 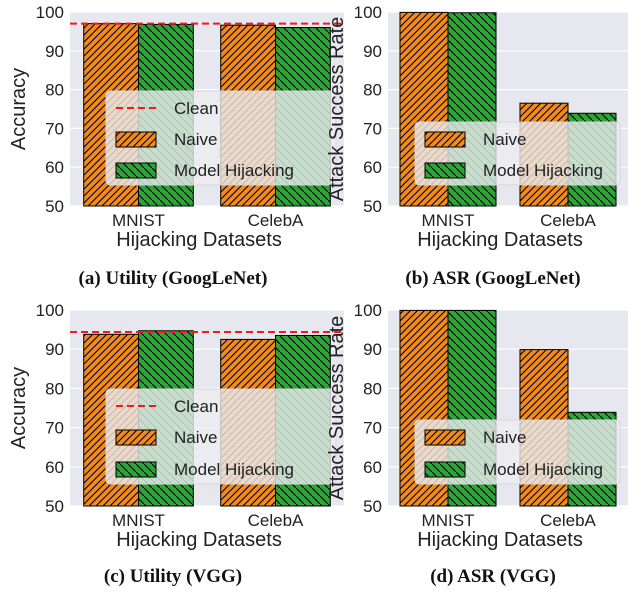 What do you see at coordinates (173, 278) in the screenshot?
I see `panel-caption: (a) Utility (GoogLeNet)` at bounding box center [173, 278].